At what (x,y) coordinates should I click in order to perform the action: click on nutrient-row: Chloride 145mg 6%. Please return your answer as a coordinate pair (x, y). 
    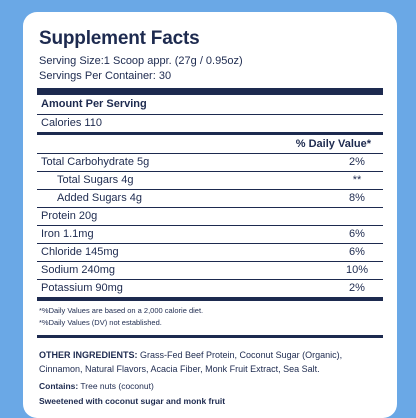
    Looking at the image, I should click on (210, 253).